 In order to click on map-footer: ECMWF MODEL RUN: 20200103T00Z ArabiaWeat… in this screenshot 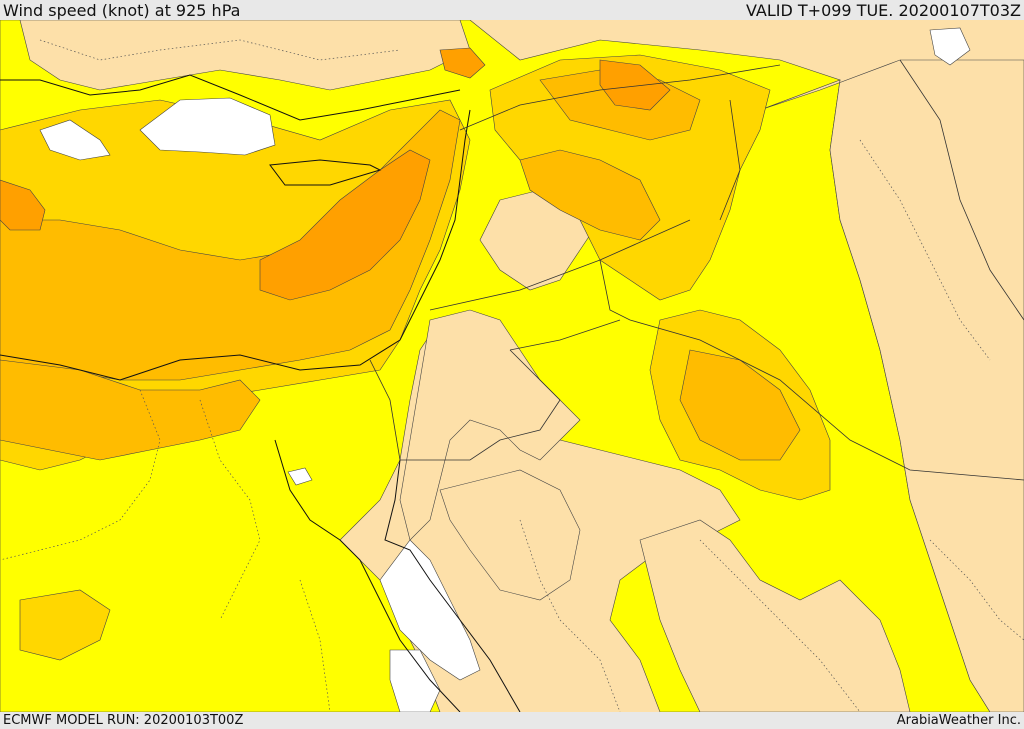, I will do `click(512, 720)`.